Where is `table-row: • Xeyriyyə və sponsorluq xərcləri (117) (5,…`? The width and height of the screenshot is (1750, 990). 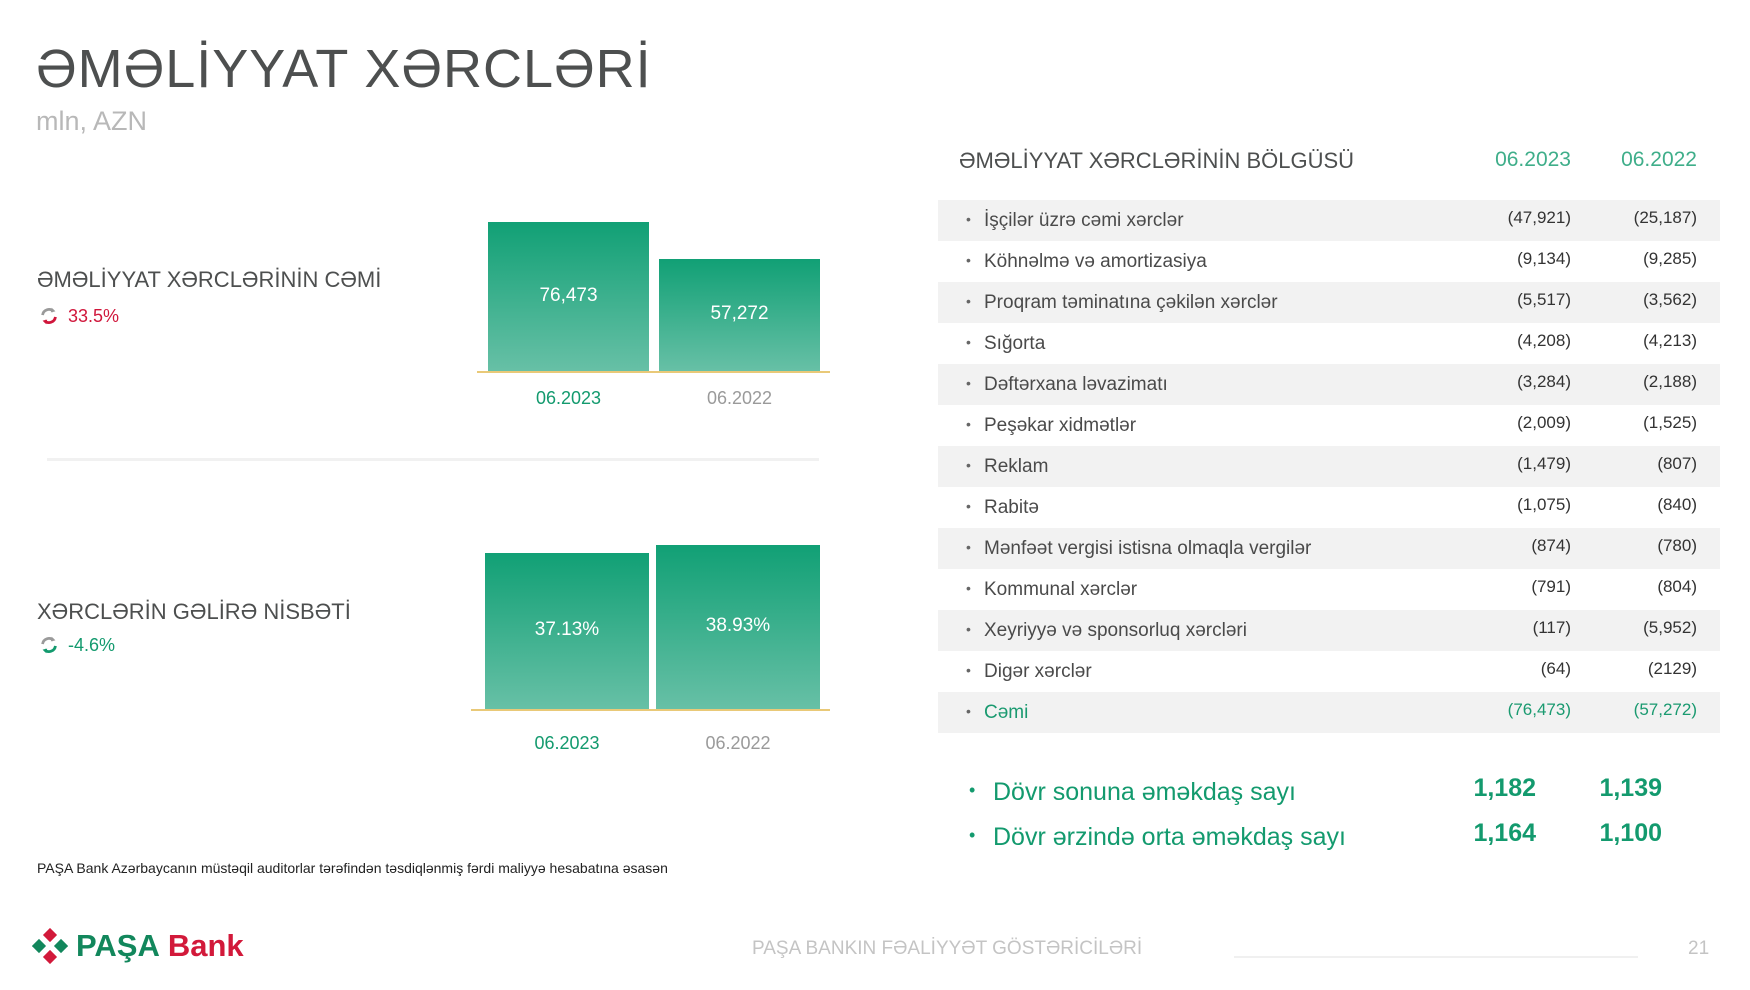 table-row: • Xeyriyyə və sponsorluq xərcləri (117) (5,… is located at coordinates (1329, 630).